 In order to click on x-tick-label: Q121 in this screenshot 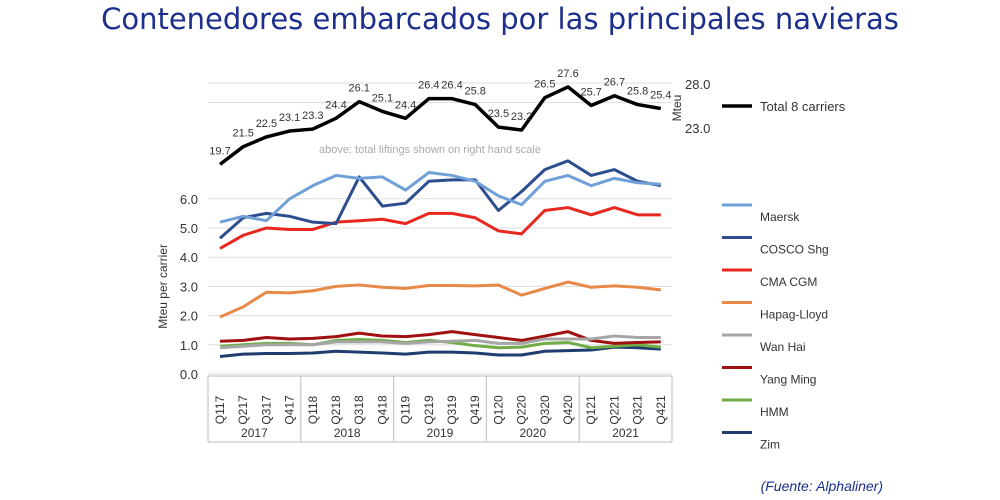, I will do `click(591, 410)`.